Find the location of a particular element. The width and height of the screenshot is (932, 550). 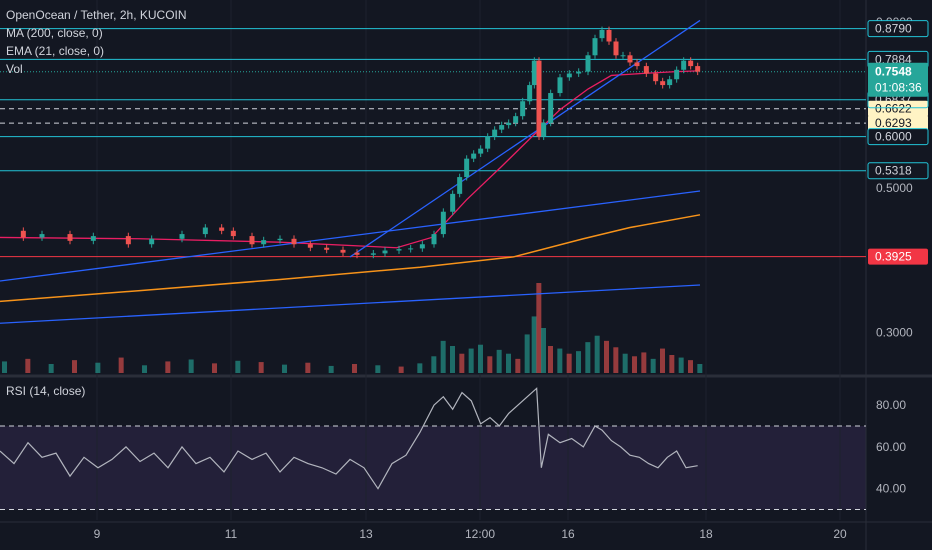

price-tick-label: 0.3000 is located at coordinates (894, 333).